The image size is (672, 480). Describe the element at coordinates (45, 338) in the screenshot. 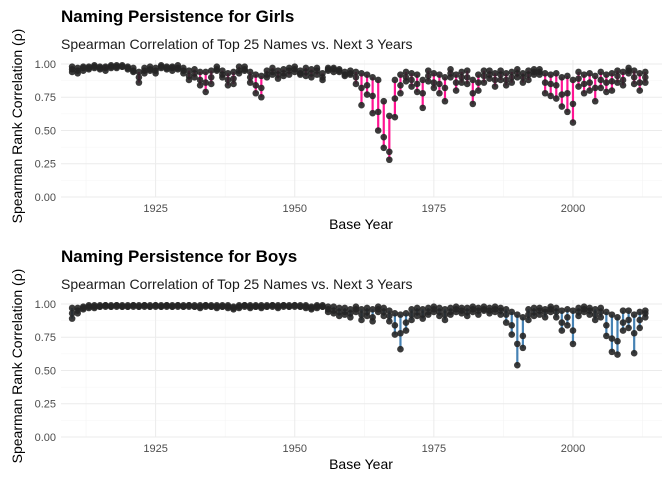

I see `boys-y-tick-label: 0.75` at that location.